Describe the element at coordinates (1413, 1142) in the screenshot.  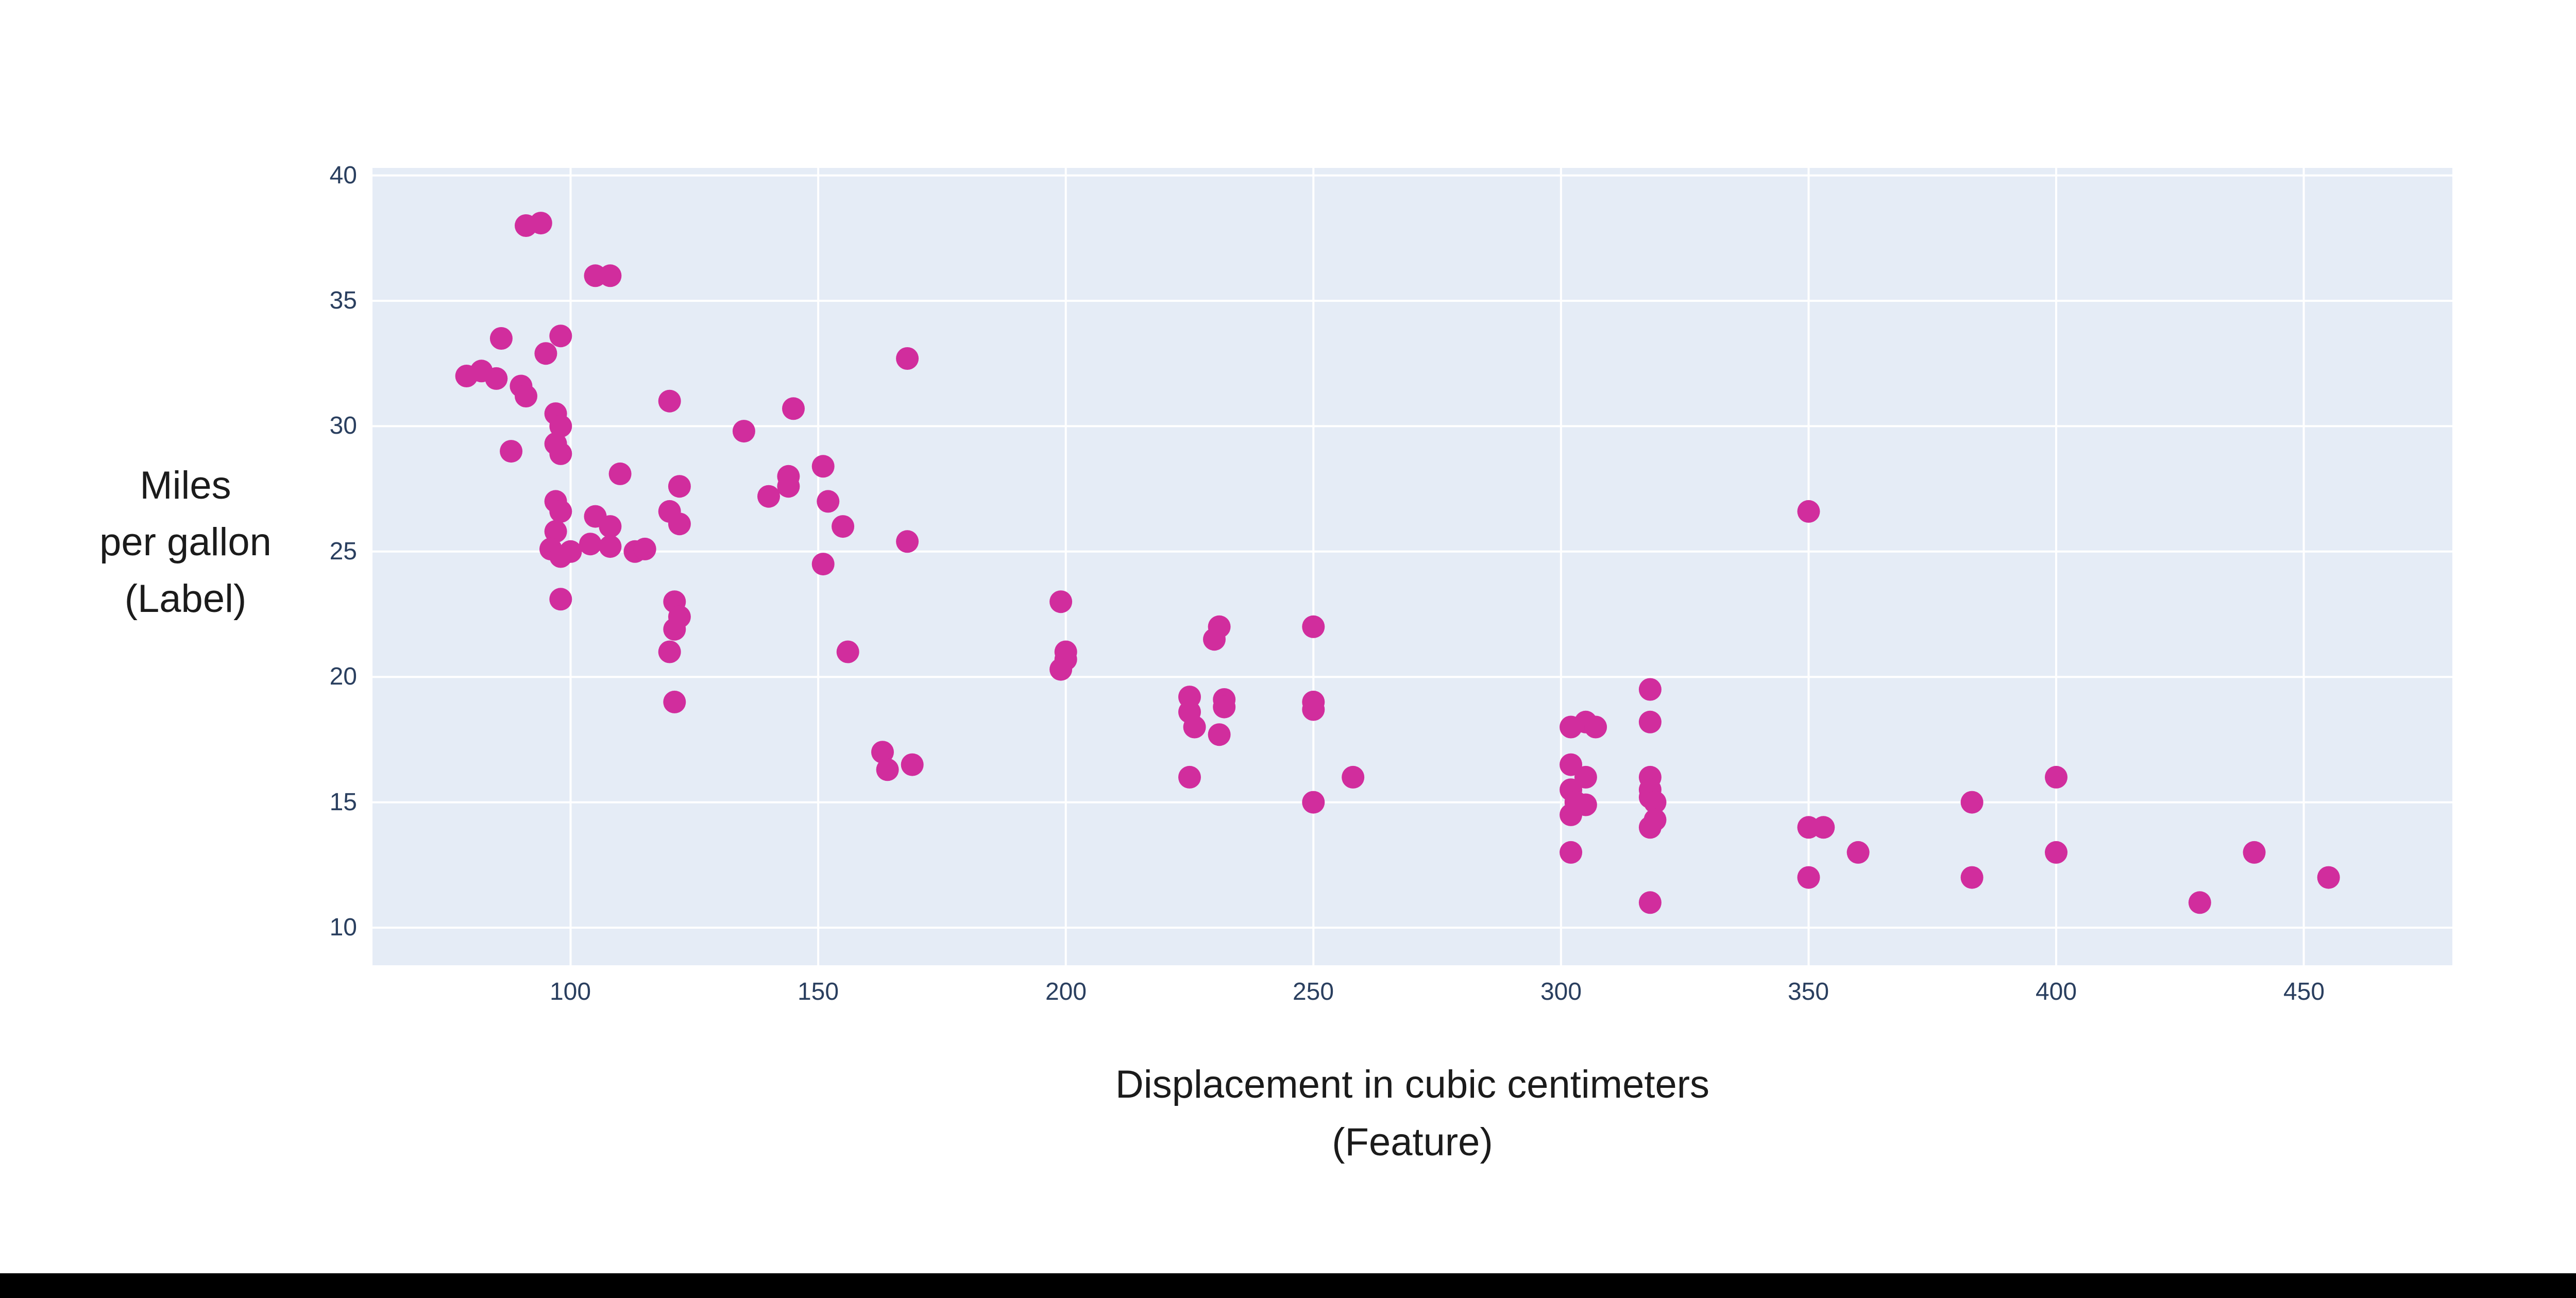
I see `x-axis-title-line-2: (Feature)` at that location.